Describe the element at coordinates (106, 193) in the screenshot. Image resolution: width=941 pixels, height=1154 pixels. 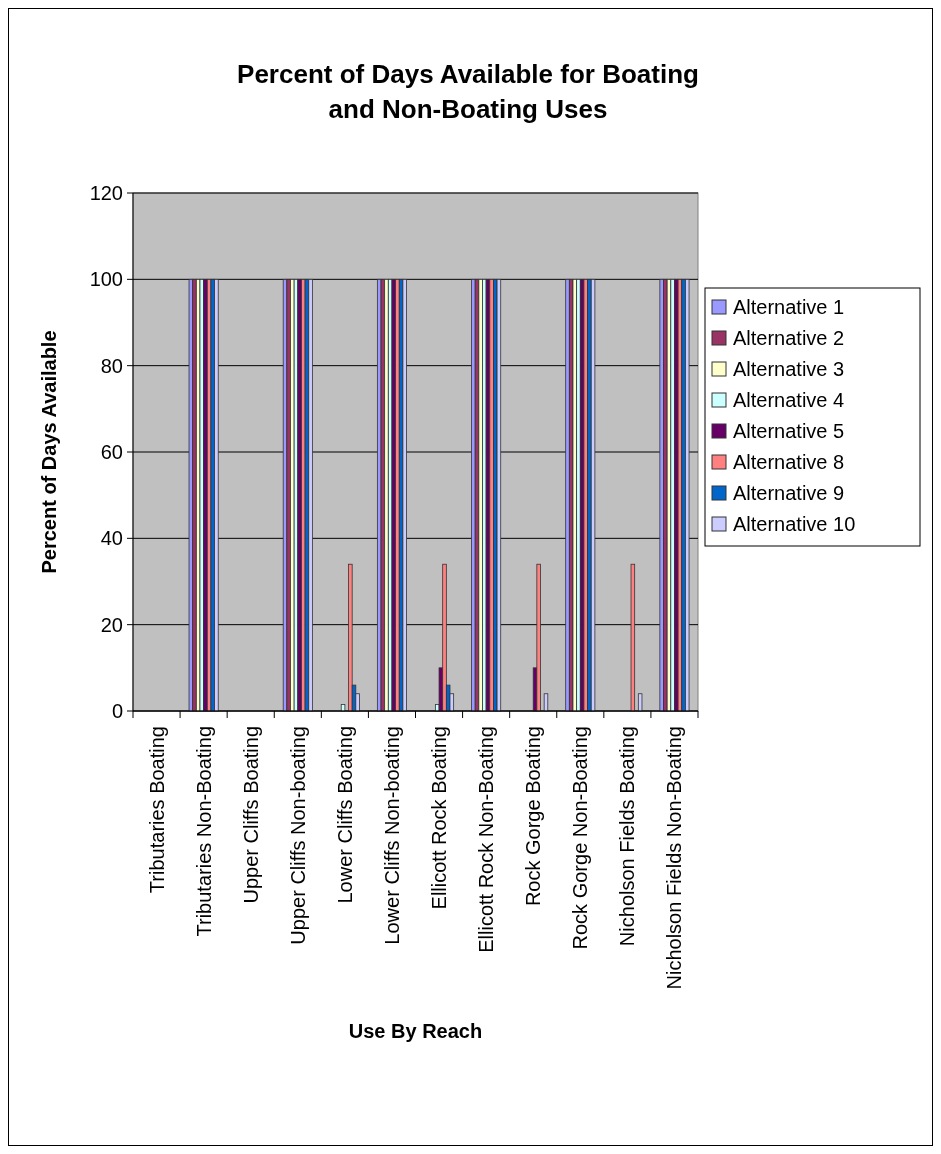
I see `y-tick-label: 120` at that location.